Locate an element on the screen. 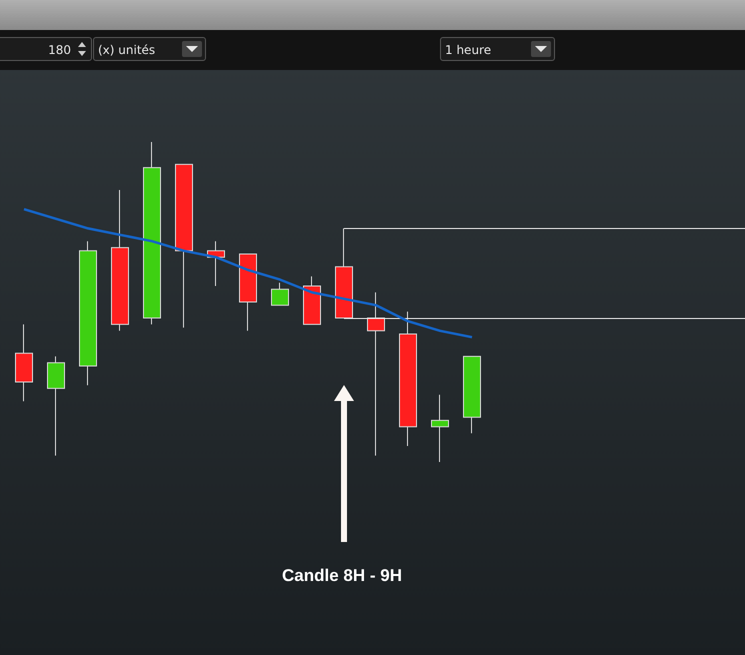 The image size is (745, 655). period-dropdown: 1 heure is located at coordinates (497, 49).